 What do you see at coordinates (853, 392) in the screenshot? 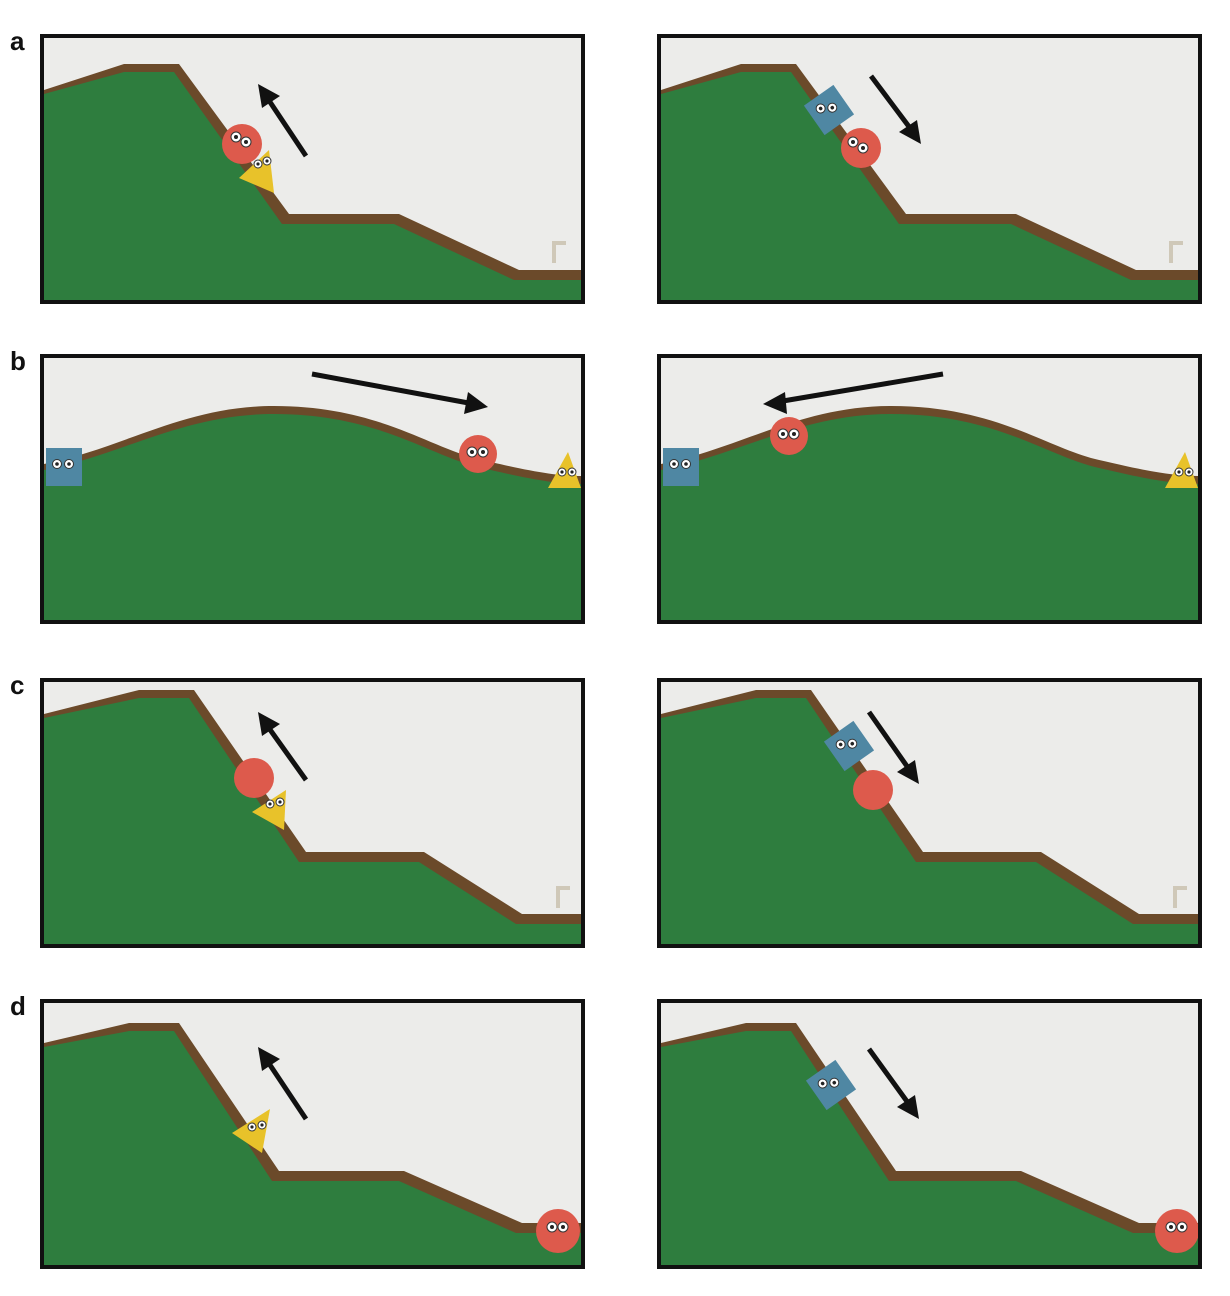
I see `arrow-left-icon` at bounding box center [853, 392].